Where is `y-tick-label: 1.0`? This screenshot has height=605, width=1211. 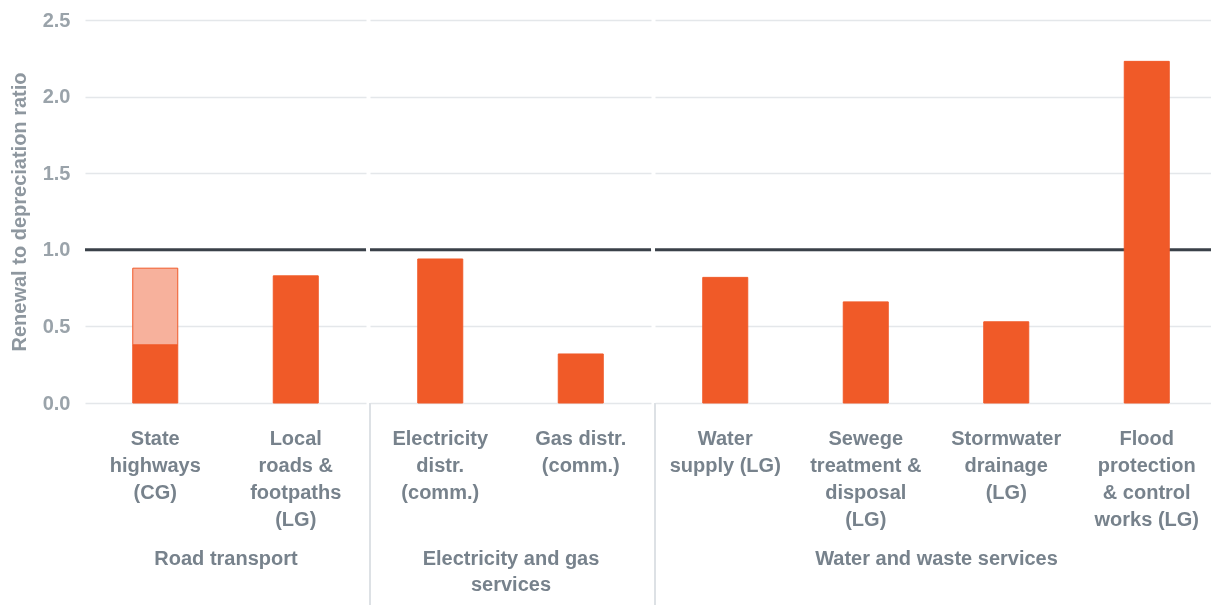 y-tick-label: 1.0 is located at coordinates (56, 249).